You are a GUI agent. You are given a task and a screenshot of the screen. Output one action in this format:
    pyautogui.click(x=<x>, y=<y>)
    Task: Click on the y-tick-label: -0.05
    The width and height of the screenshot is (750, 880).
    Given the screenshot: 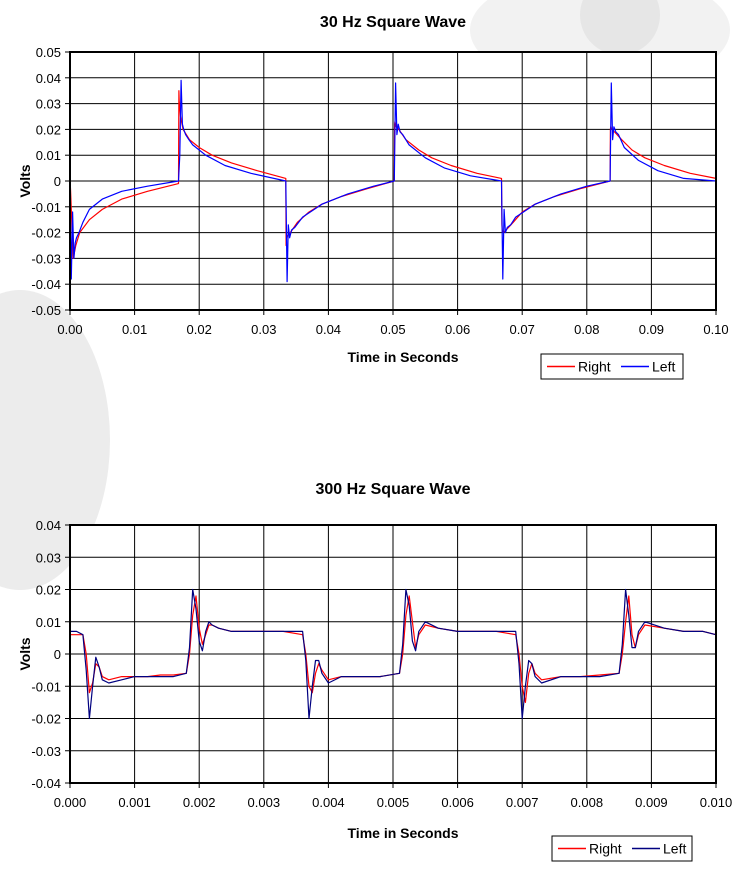 What is the action you would take?
    pyautogui.click(x=46, y=310)
    